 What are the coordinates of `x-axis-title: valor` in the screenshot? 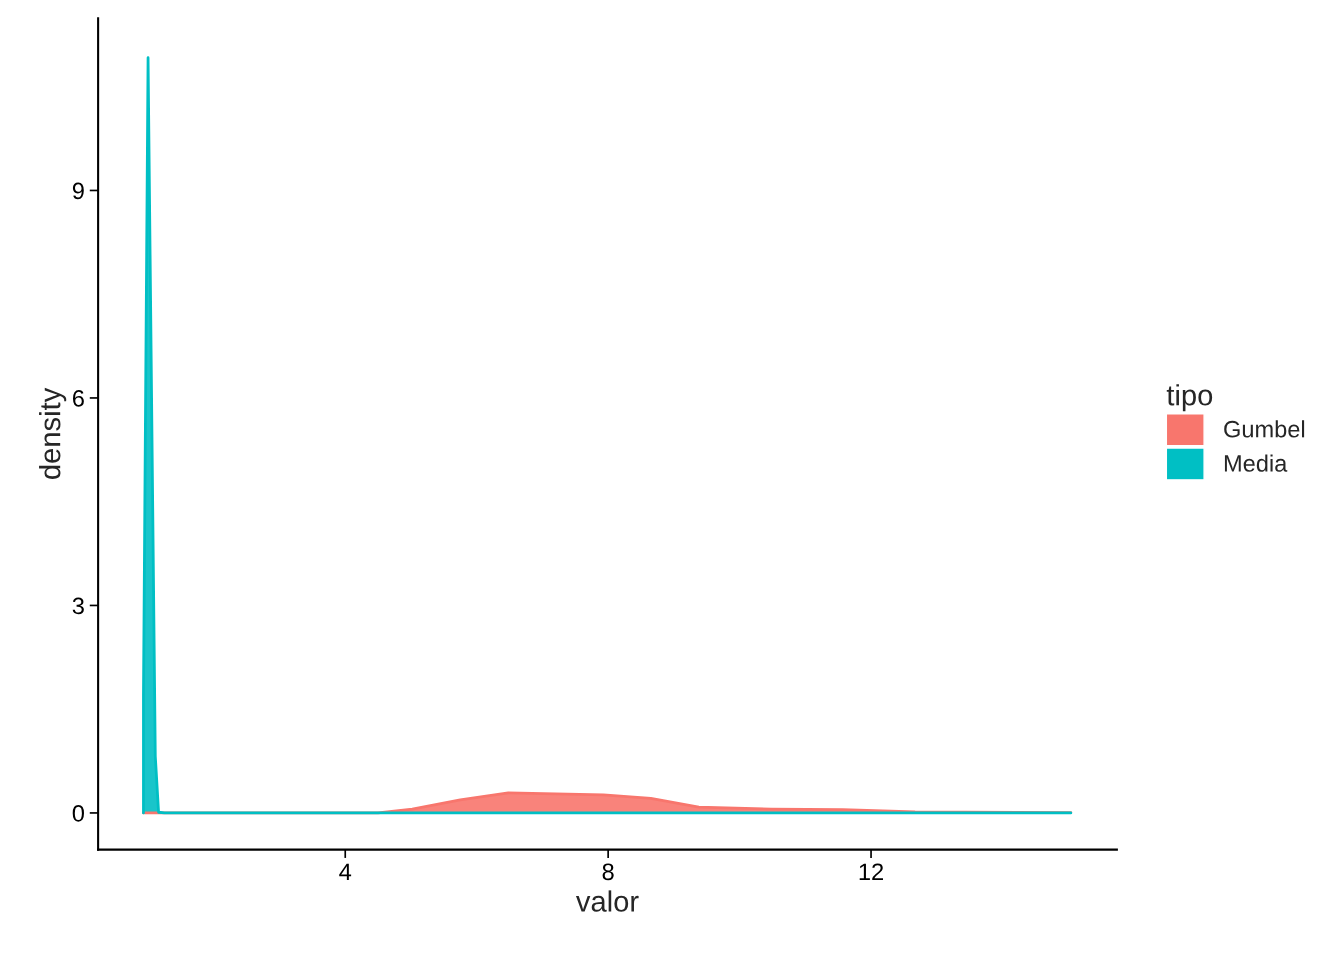 It's located at (607, 901).